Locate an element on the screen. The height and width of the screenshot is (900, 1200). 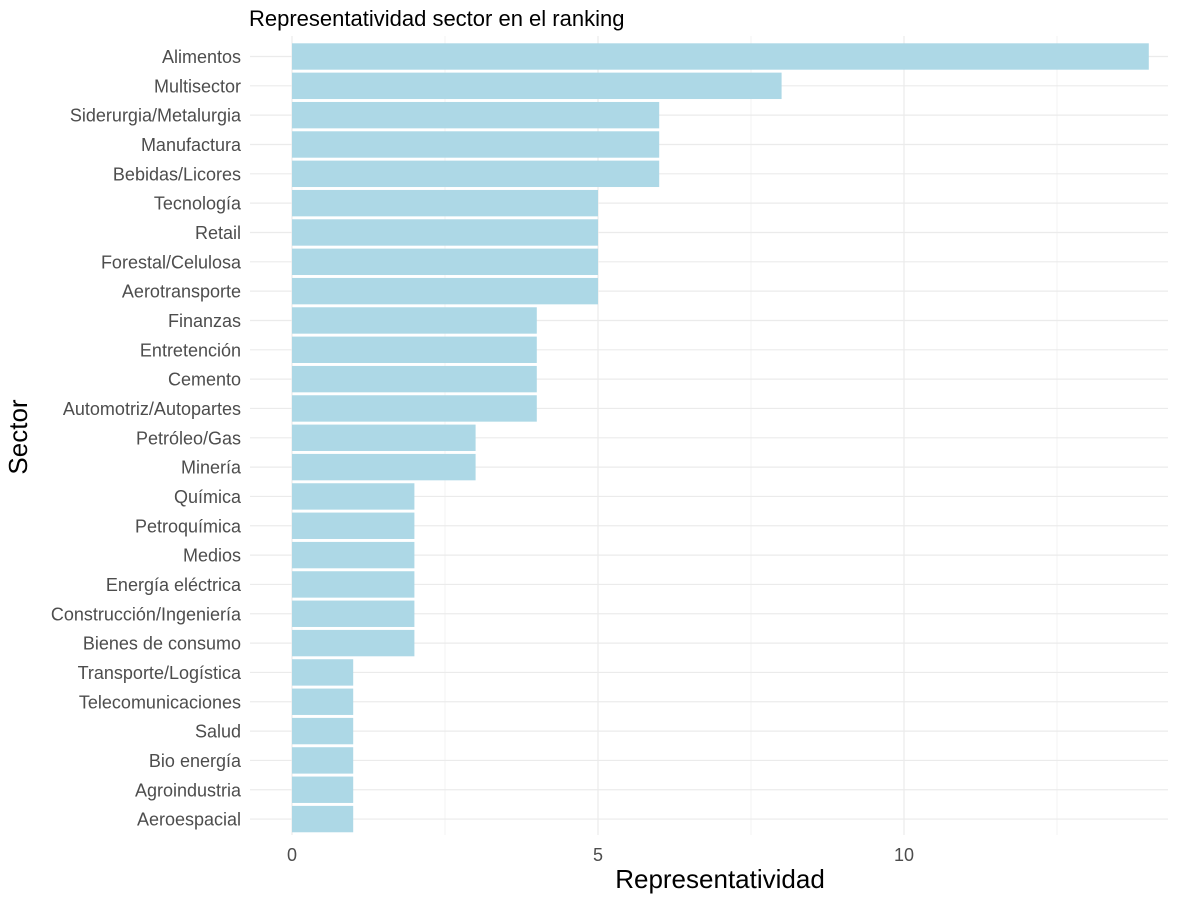
x-tick-labels: 0 5 10 is located at coordinates (600, 855).